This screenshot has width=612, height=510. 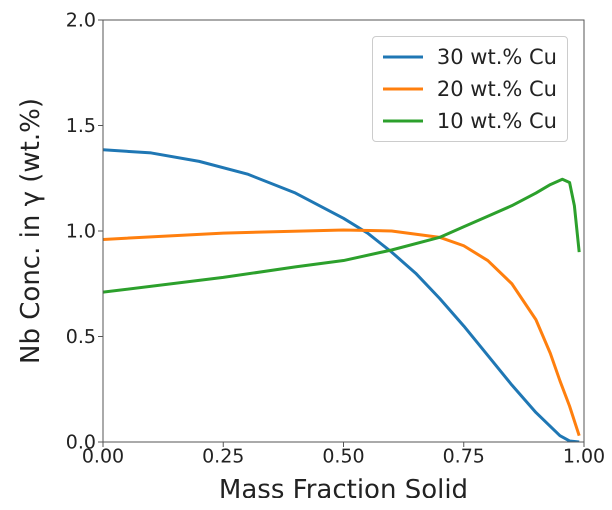 I want to click on y-tick-label: 1.0, so click(x=81, y=231).